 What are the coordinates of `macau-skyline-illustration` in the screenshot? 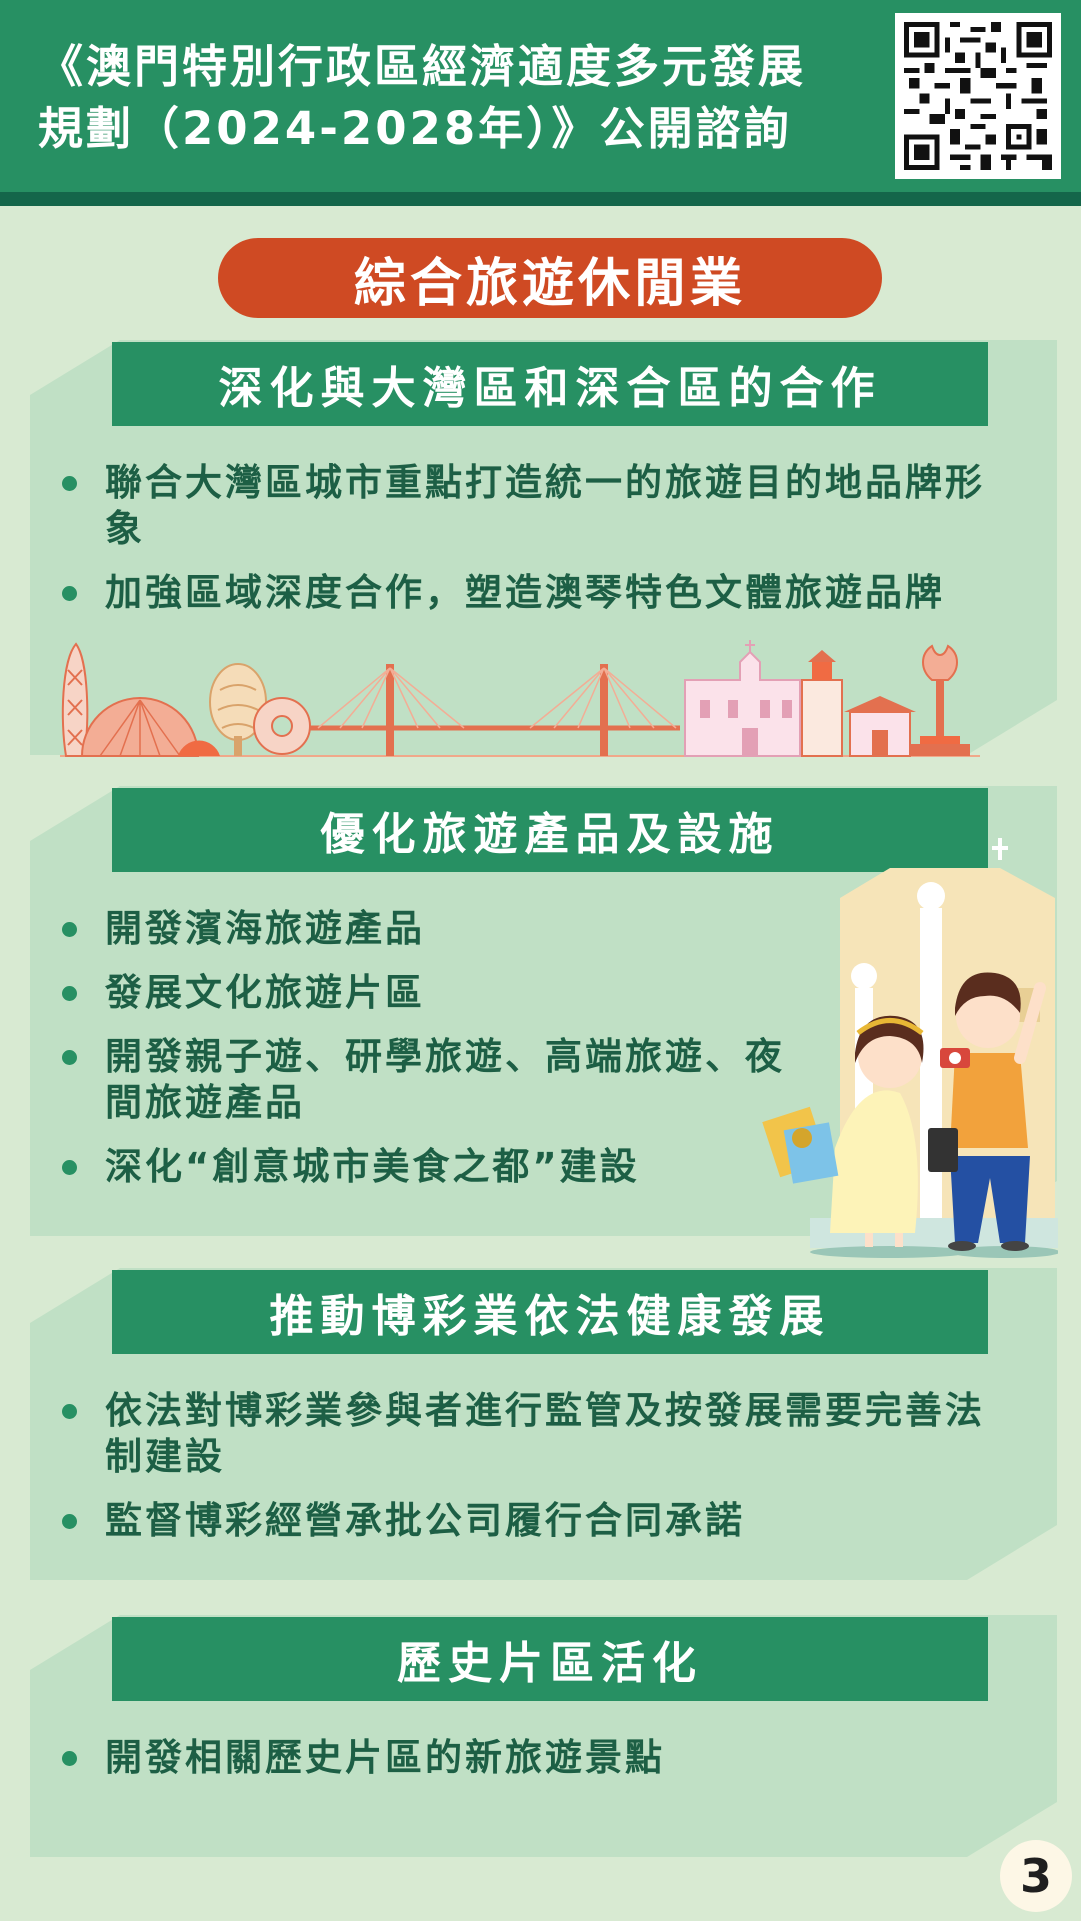 It's located at (520, 698).